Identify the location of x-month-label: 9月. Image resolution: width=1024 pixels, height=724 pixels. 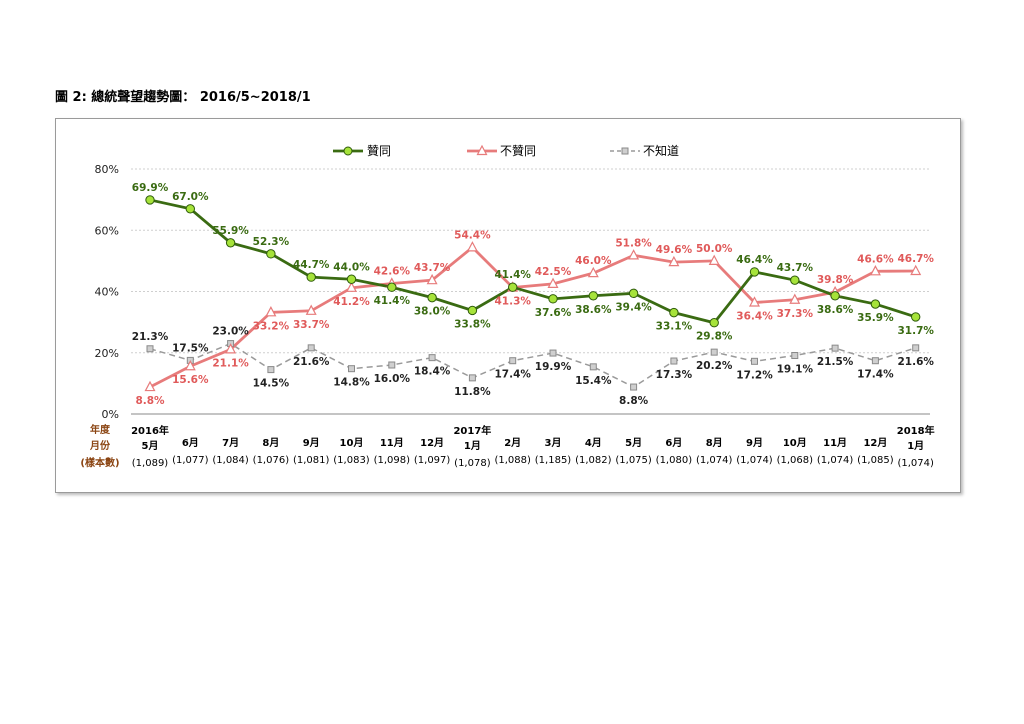
(754, 443).